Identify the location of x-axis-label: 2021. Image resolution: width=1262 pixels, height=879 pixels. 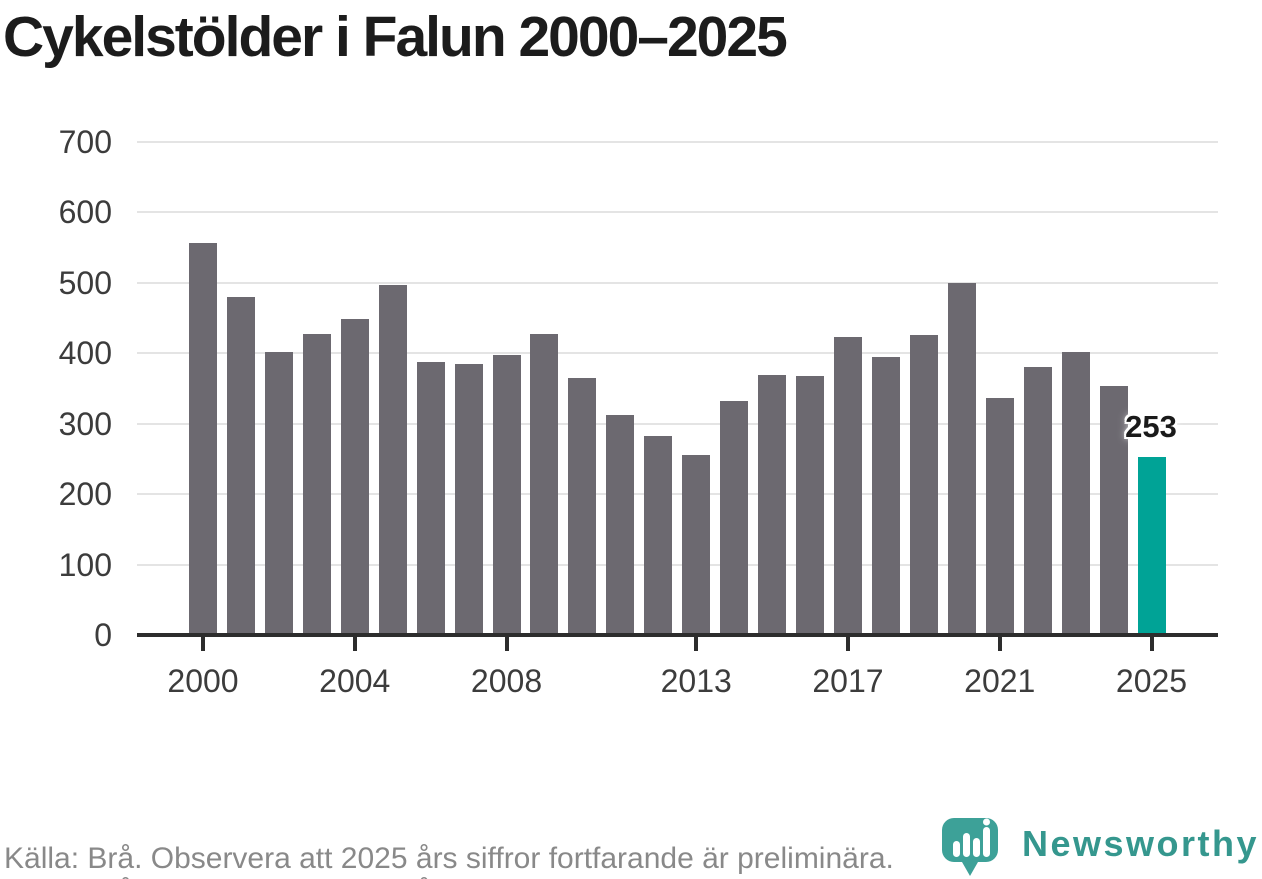
(1000, 681).